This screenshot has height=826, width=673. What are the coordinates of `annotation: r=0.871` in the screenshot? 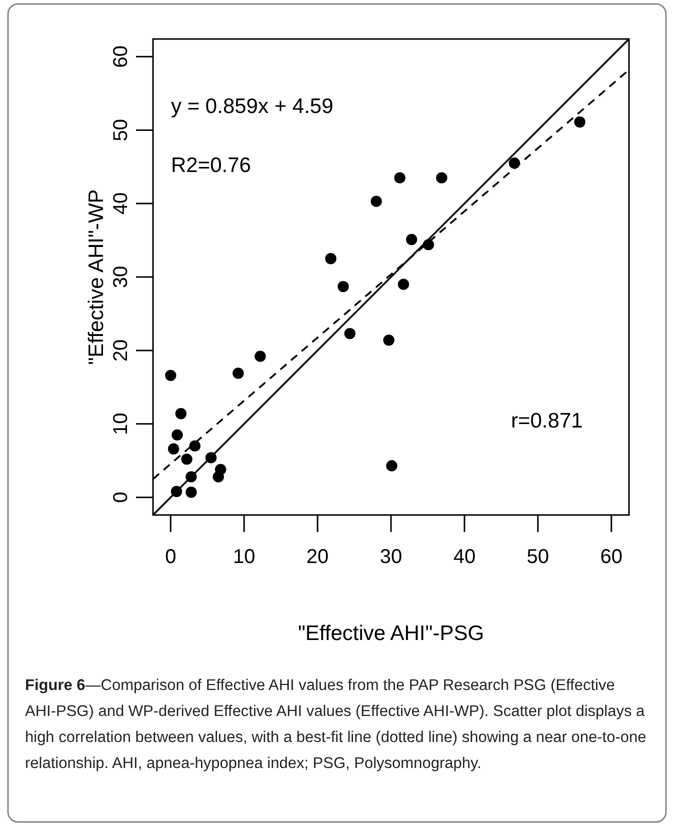 It's located at (547, 421).